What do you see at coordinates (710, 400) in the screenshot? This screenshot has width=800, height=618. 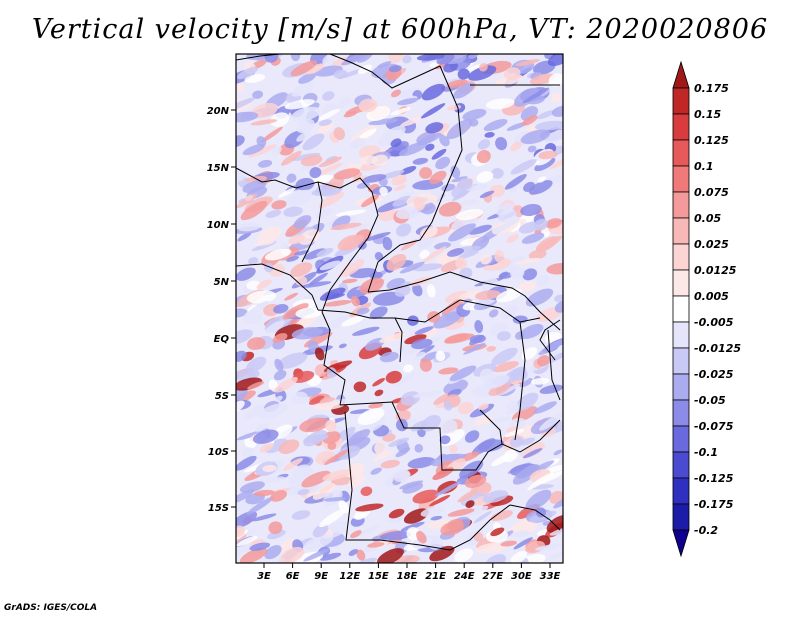 I see `colorbar-label: -0.05` at bounding box center [710, 400].